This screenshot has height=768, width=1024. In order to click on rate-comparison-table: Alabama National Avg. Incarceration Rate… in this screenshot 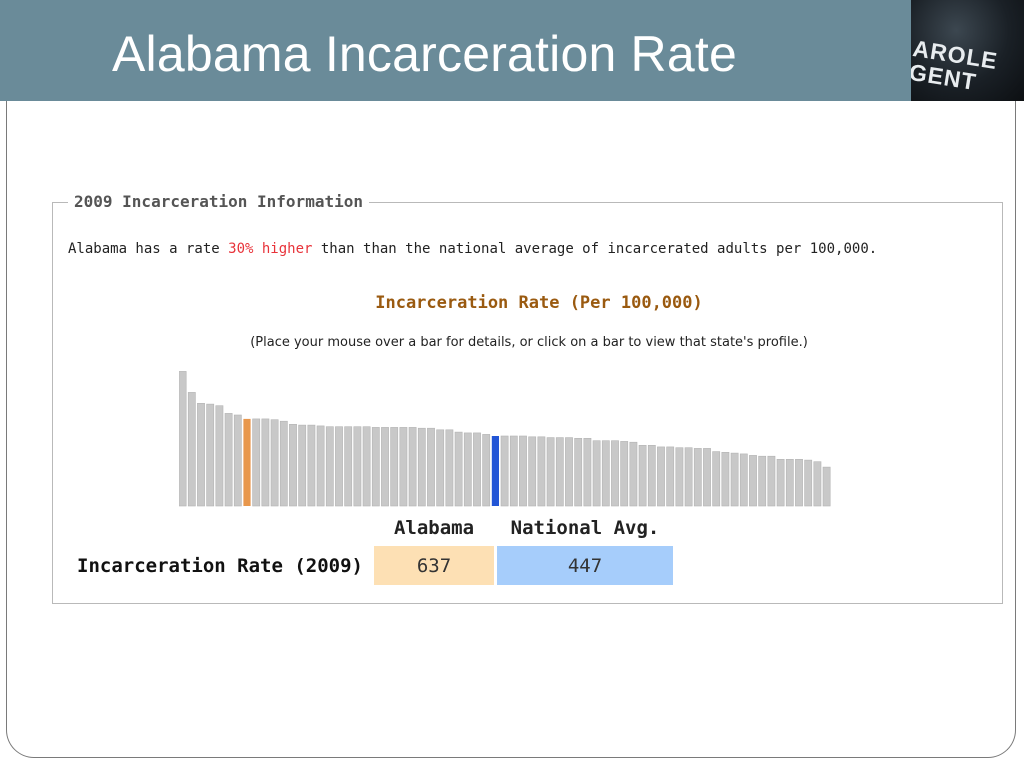, I will do `click(373, 547)`.